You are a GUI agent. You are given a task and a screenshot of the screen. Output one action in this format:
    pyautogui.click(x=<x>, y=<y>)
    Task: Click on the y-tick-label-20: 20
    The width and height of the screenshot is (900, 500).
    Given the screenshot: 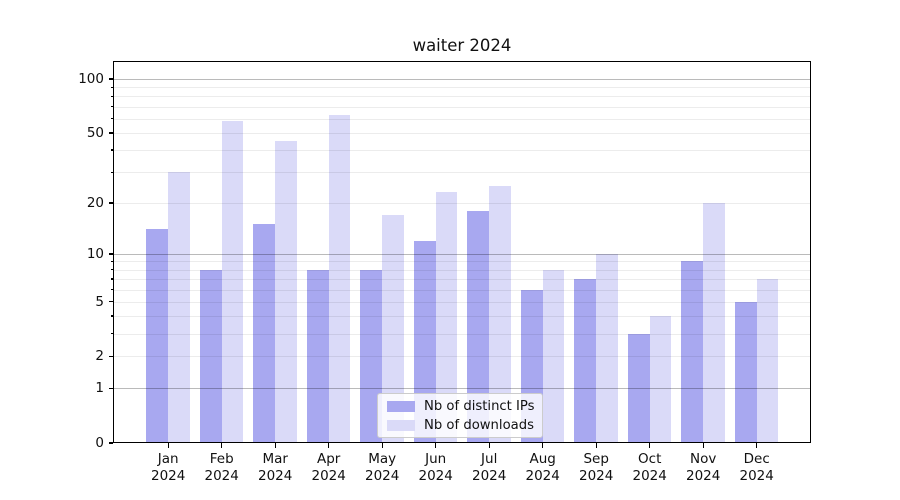 What is the action you would take?
    pyautogui.click(x=95, y=202)
    